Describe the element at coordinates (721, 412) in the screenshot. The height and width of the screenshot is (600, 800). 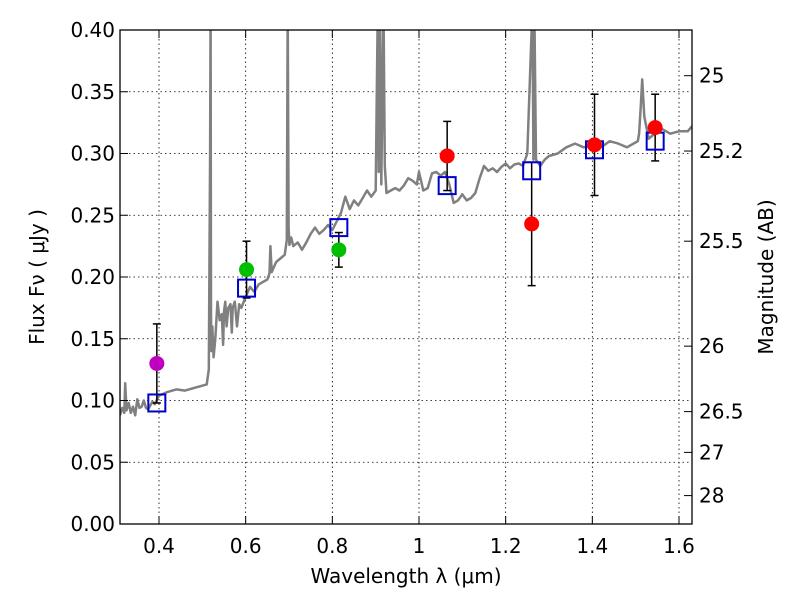
I see `right-tick-label: 26.5` at that location.